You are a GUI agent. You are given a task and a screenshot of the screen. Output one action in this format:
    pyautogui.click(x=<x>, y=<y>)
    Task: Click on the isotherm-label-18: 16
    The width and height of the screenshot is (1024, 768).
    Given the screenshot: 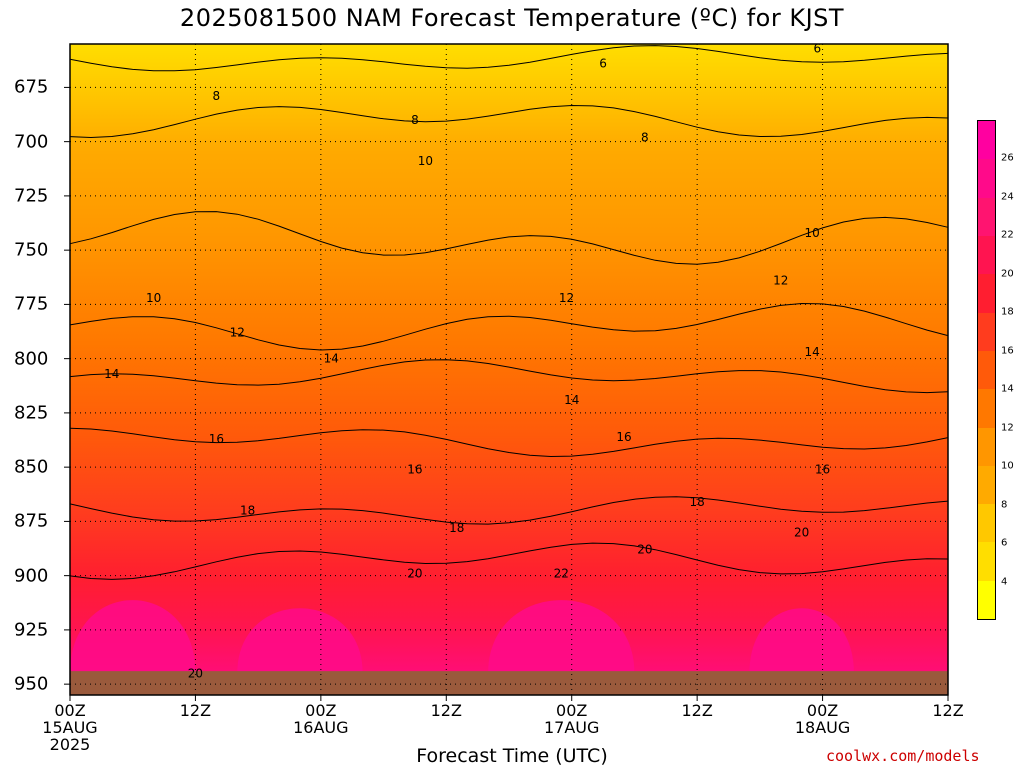 What is the action you would take?
    pyautogui.click(x=822, y=469)
    